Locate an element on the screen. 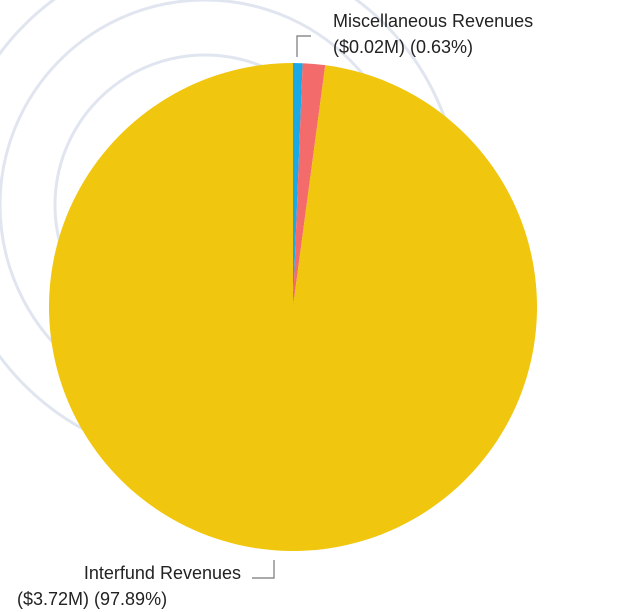 The height and width of the screenshot is (612, 629). slice-label-interfund: Interfund Revenues is located at coordinates (162, 573).